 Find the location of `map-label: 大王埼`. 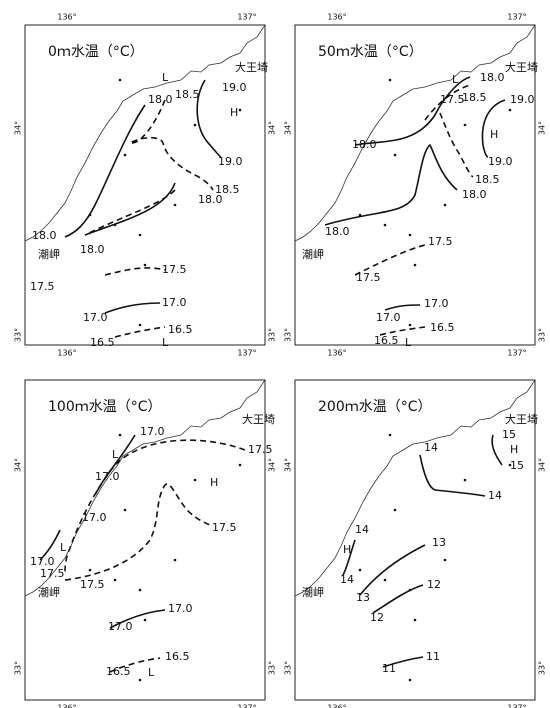

map-label: 大王埼 is located at coordinates (251, 67).